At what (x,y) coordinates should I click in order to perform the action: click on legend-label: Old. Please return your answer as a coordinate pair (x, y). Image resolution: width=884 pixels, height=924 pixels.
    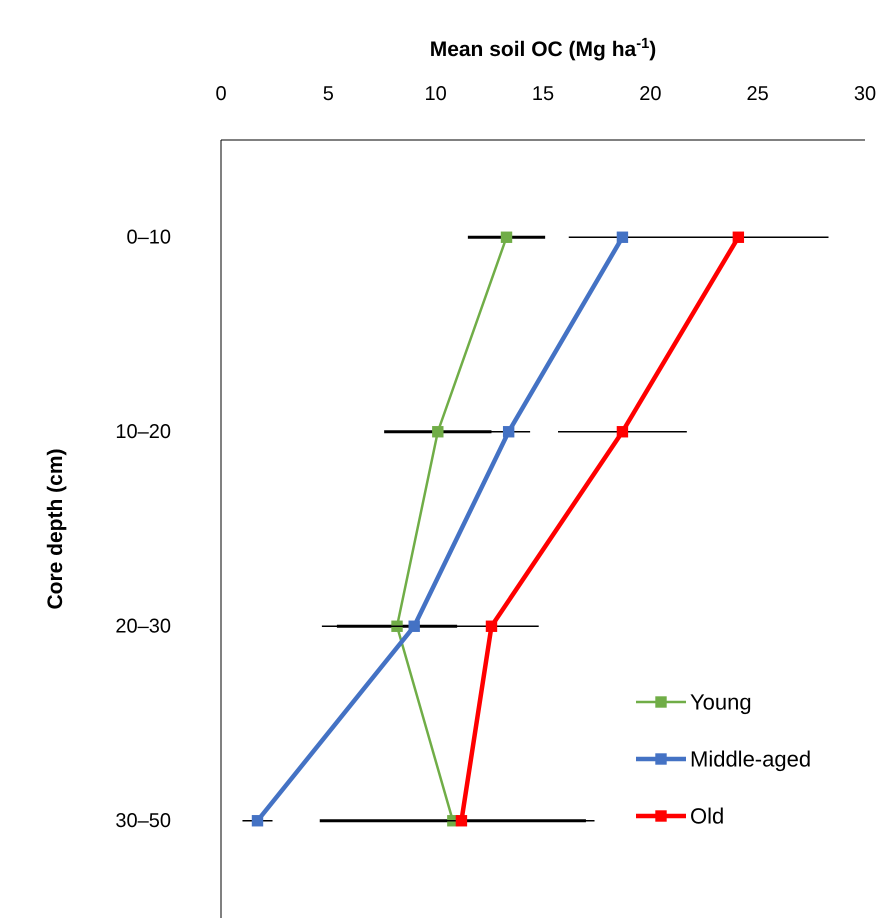
    Looking at the image, I should click on (707, 816).